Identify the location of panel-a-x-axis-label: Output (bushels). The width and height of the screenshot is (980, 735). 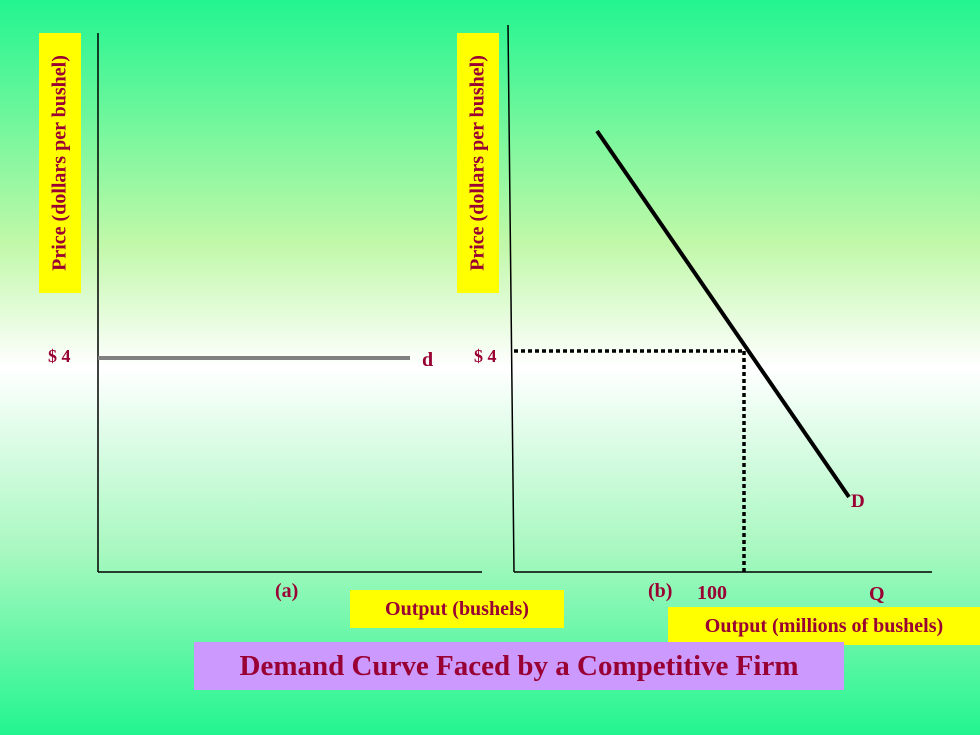
(457, 609).